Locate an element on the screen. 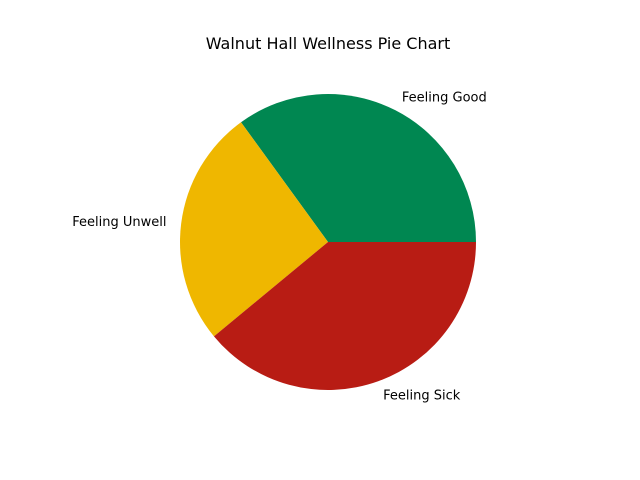 The height and width of the screenshot is (480, 640). pie-label-feeling-good: Feeling Good is located at coordinates (444, 97).